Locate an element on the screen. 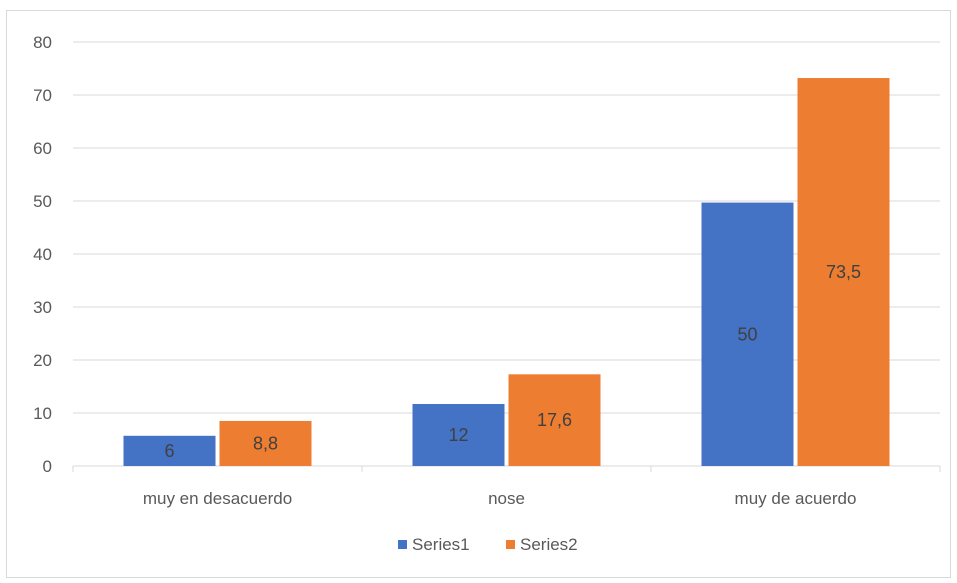 This screenshot has height=583, width=957. data-label: 8,8 is located at coordinates (265, 443).